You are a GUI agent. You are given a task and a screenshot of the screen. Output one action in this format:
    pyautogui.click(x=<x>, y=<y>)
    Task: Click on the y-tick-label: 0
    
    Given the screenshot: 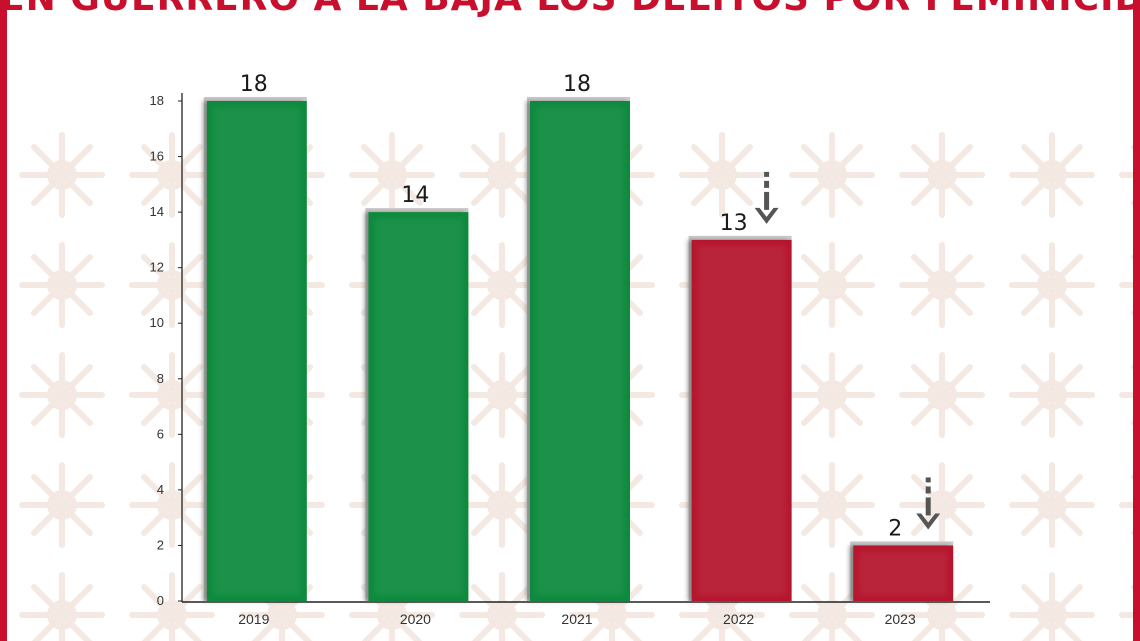 What is the action you would take?
    pyautogui.click(x=160, y=600)
    